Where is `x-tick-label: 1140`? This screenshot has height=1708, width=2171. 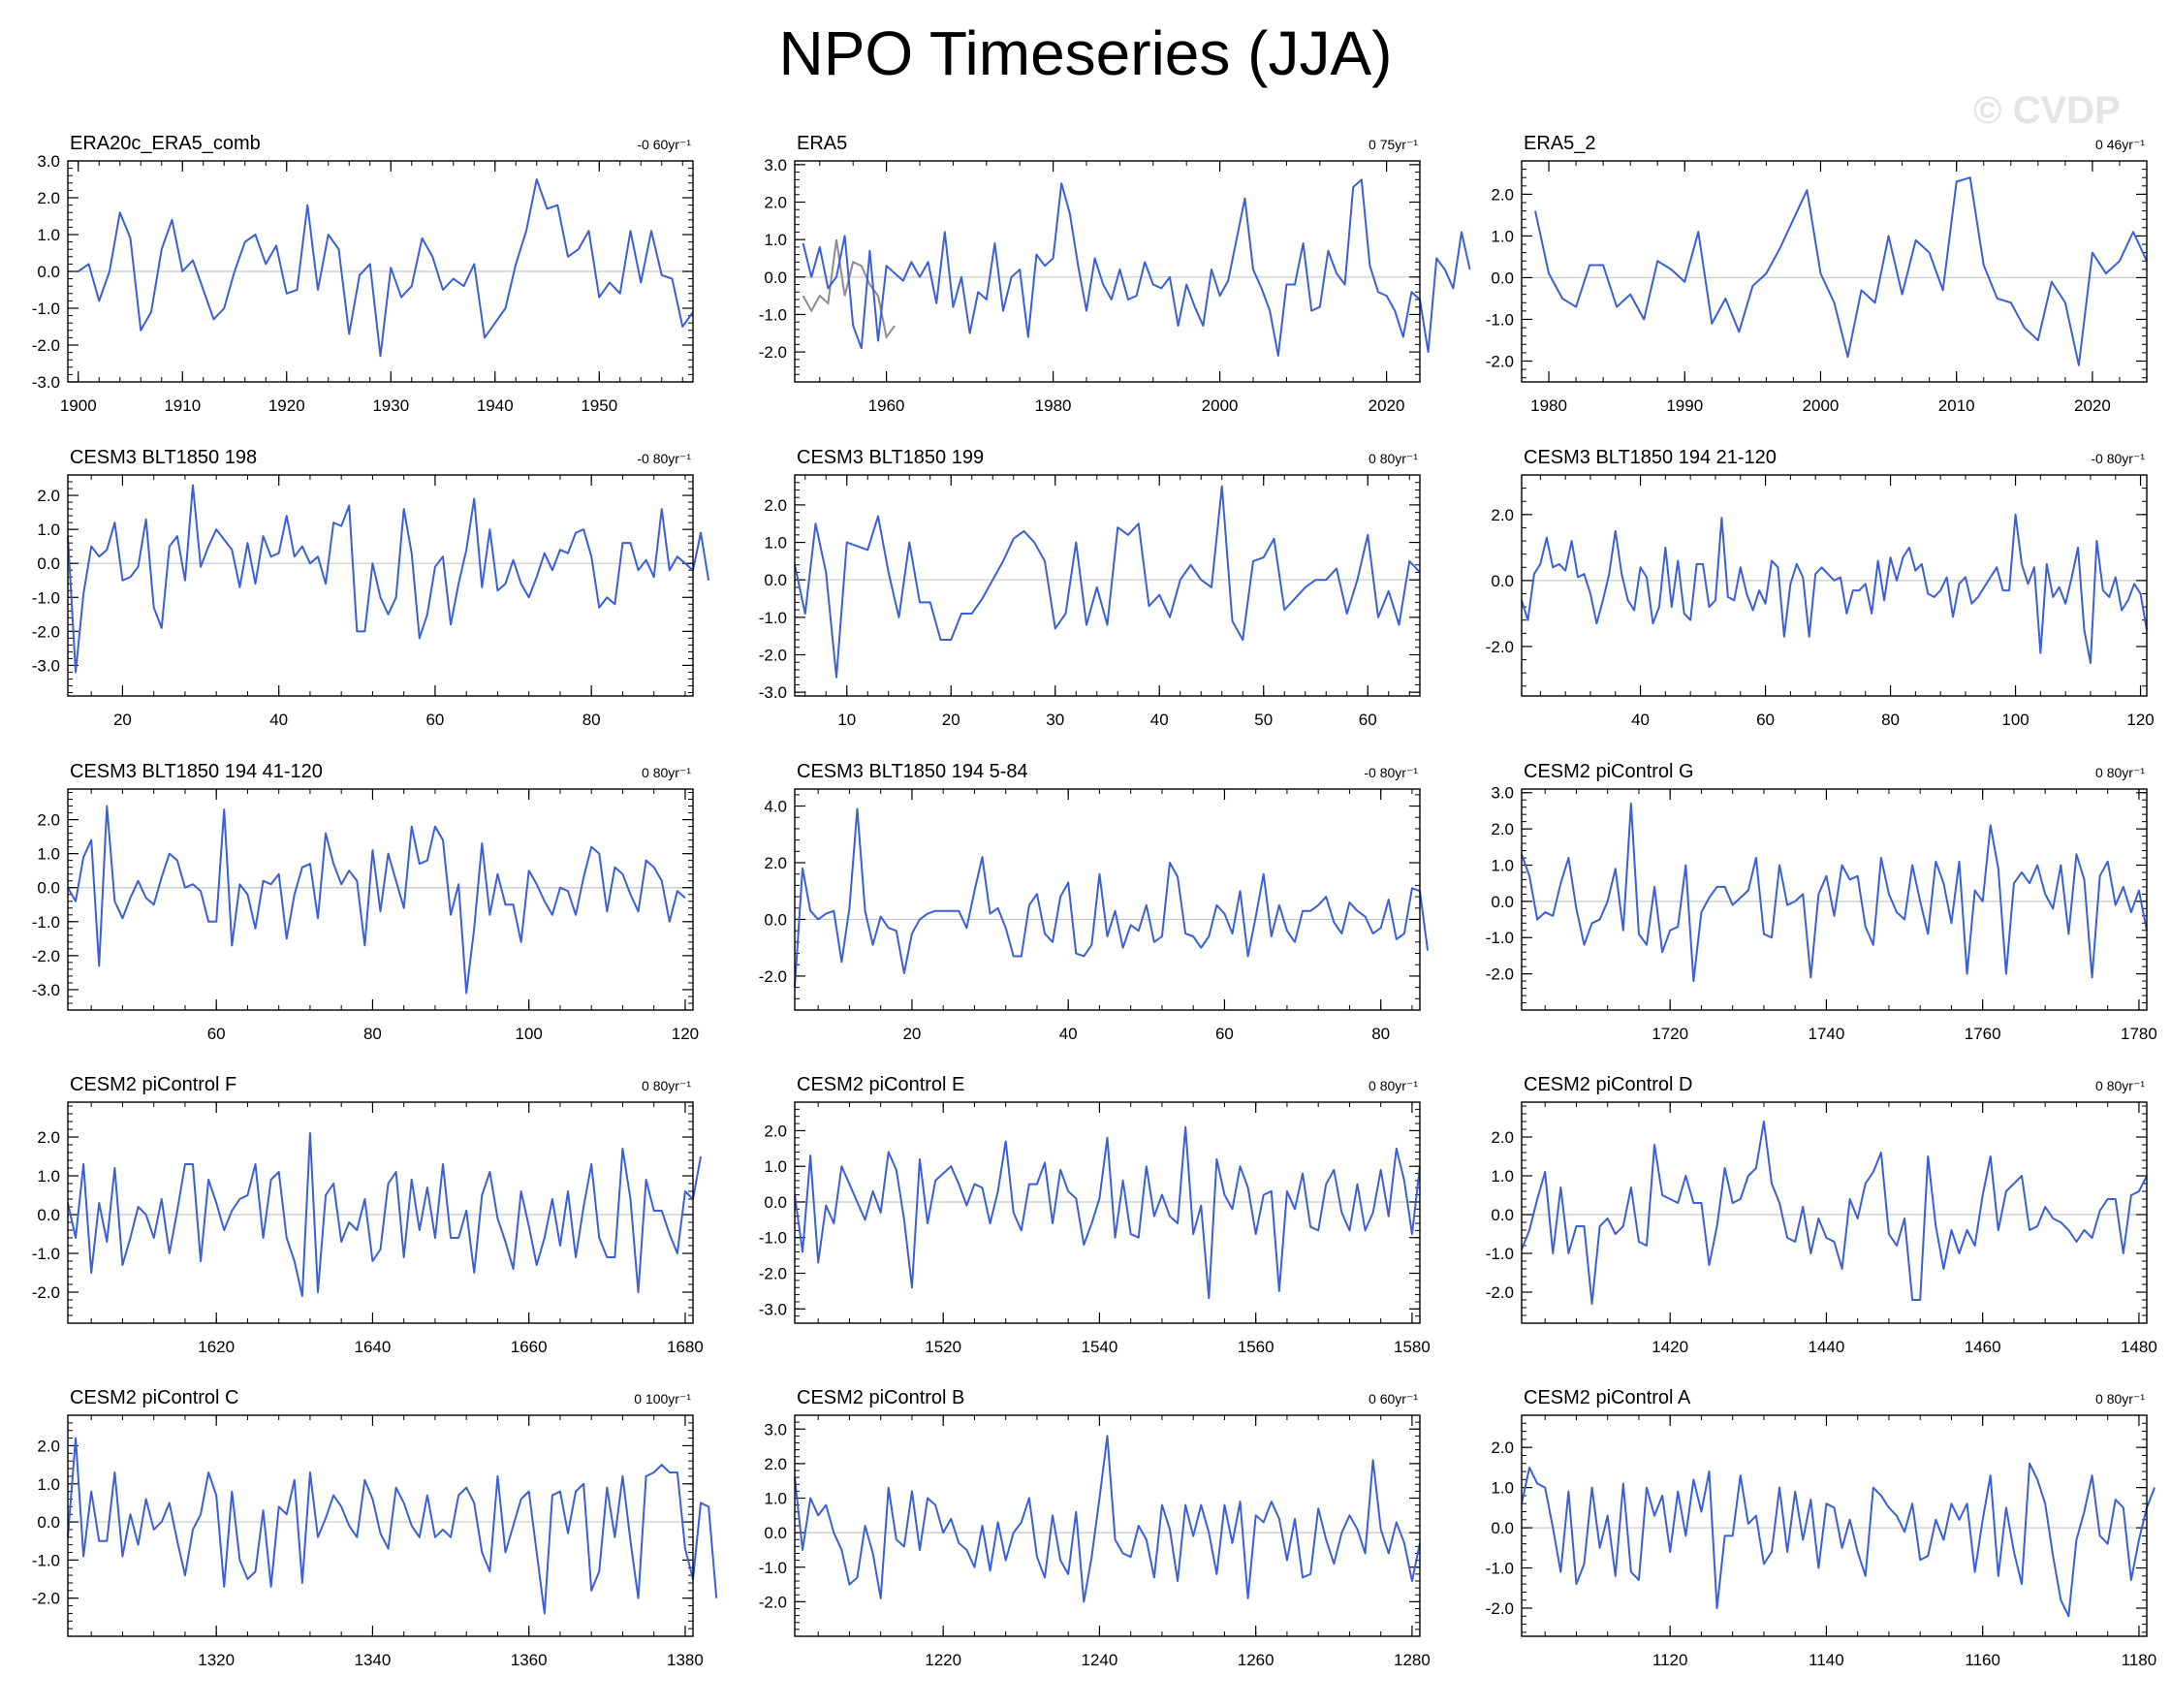 x-tick-label: 1140 is located at coordinates (1826, 1660).